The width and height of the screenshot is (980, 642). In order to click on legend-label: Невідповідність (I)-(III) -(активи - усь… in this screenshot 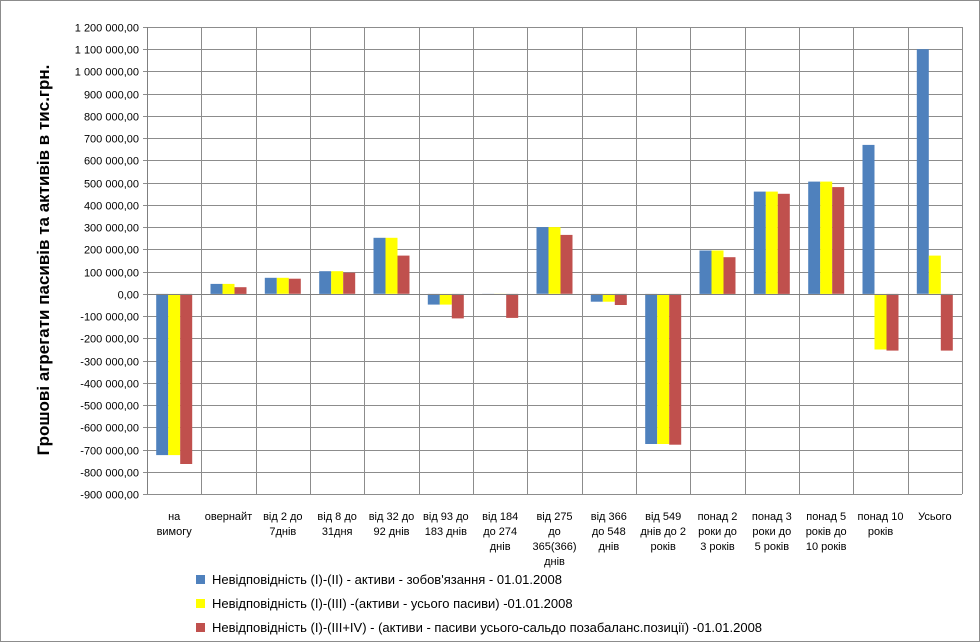, I will do `click(392, 603)`.